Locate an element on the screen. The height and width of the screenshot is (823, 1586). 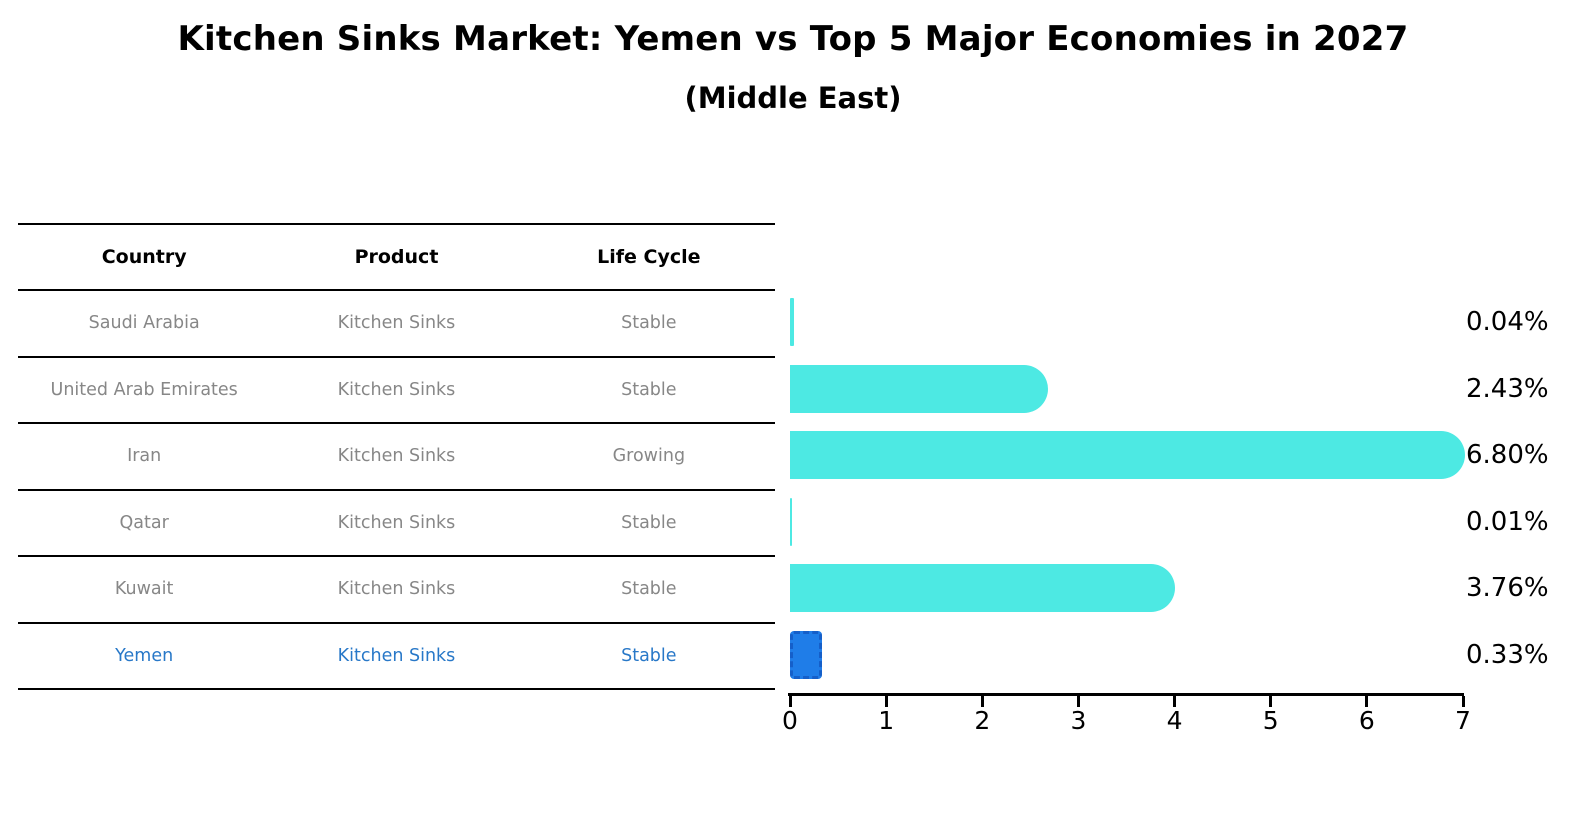
value-label-saudi-arabia: 0.04% is located at coordinates (1507, 322).